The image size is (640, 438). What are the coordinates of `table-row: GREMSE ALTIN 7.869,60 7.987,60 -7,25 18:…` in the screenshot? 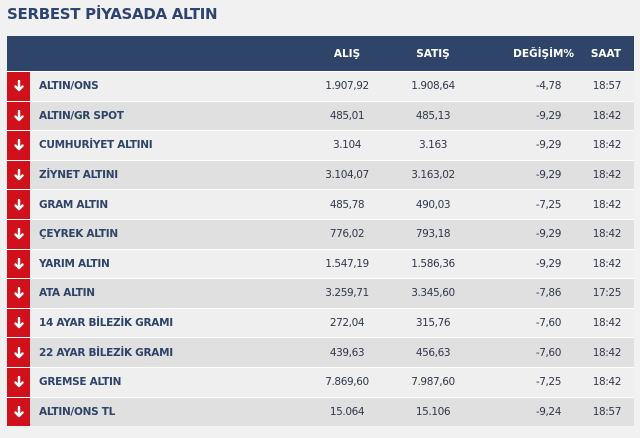 It's located at (320, 381).